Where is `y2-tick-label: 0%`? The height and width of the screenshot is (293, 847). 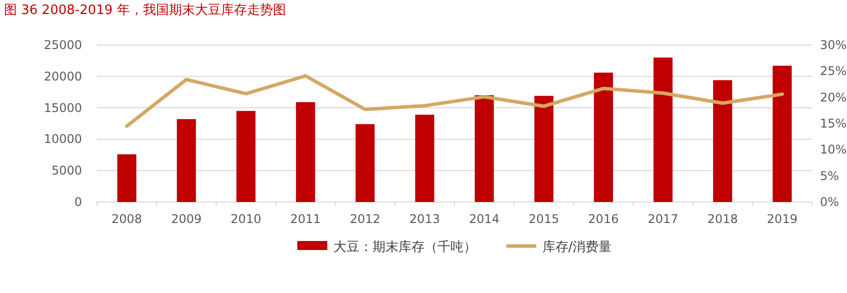 y2-tick-label: 0% is located at coordinates (830, 202).